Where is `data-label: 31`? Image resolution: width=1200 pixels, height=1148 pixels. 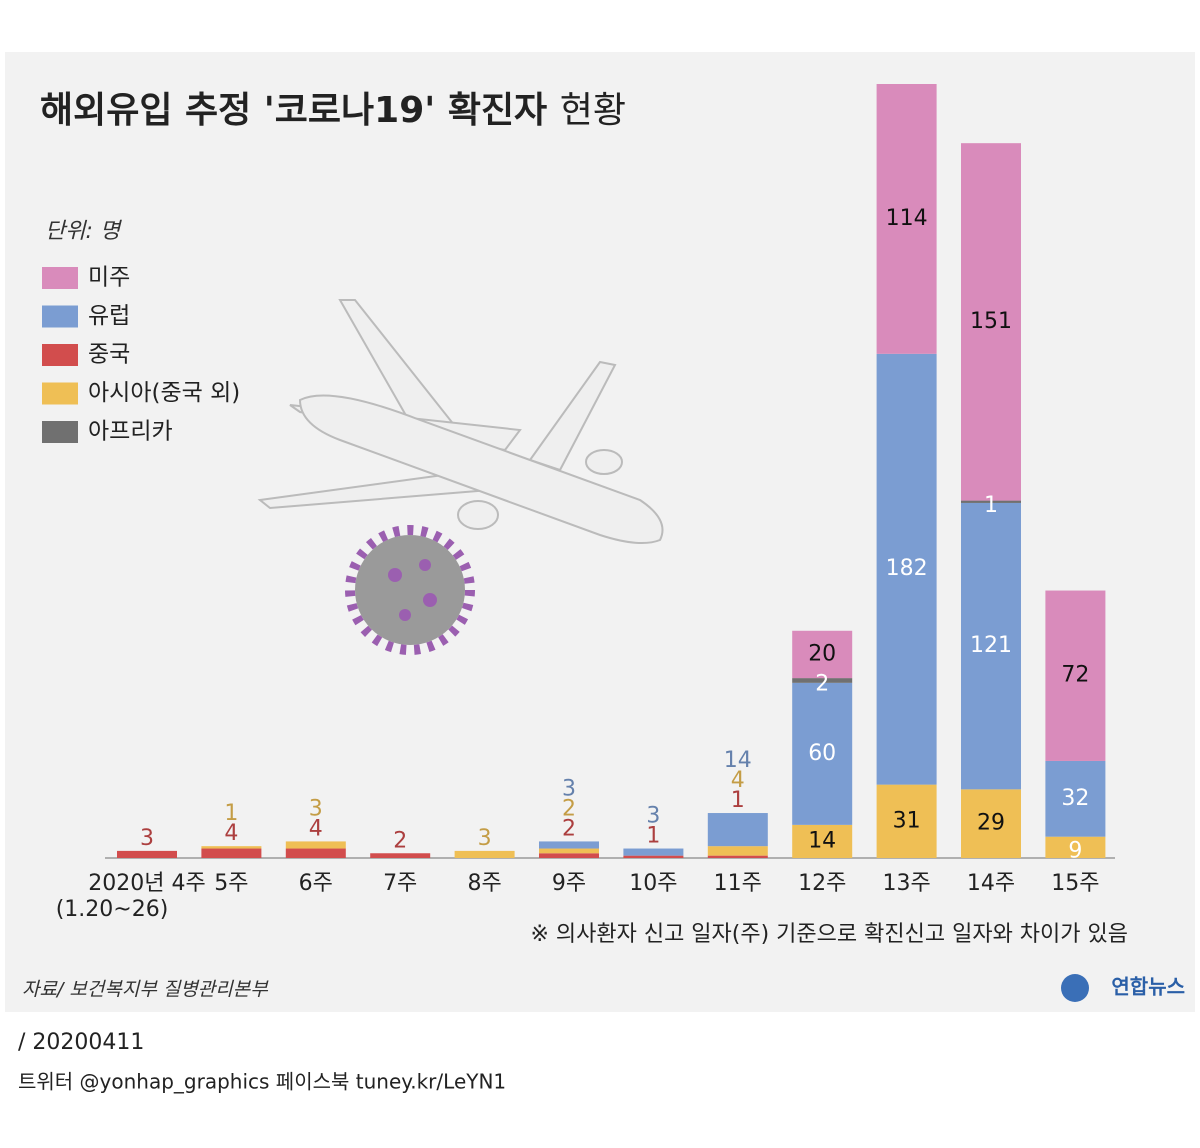 data-label: 31 is located at coordinates (907, 820).